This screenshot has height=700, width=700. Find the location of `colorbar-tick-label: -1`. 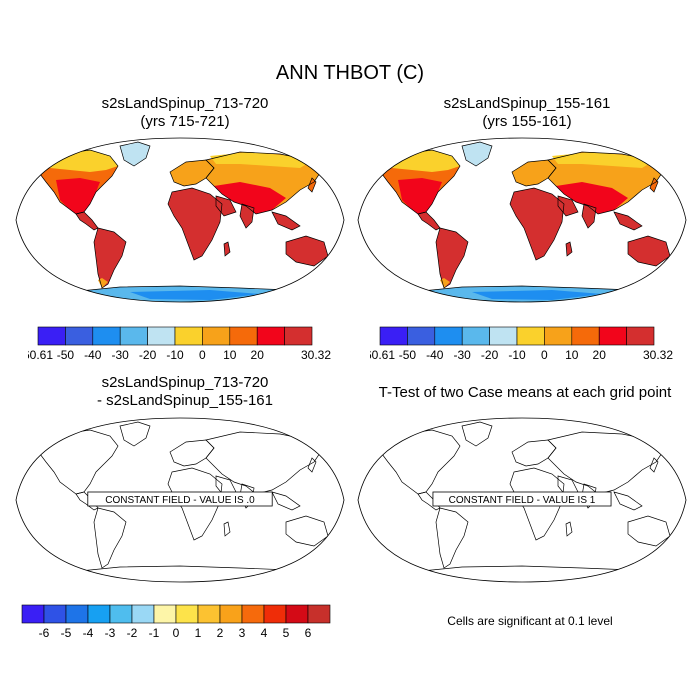

colorbar-tick-label: -1 is located at coordinates (154, 632).